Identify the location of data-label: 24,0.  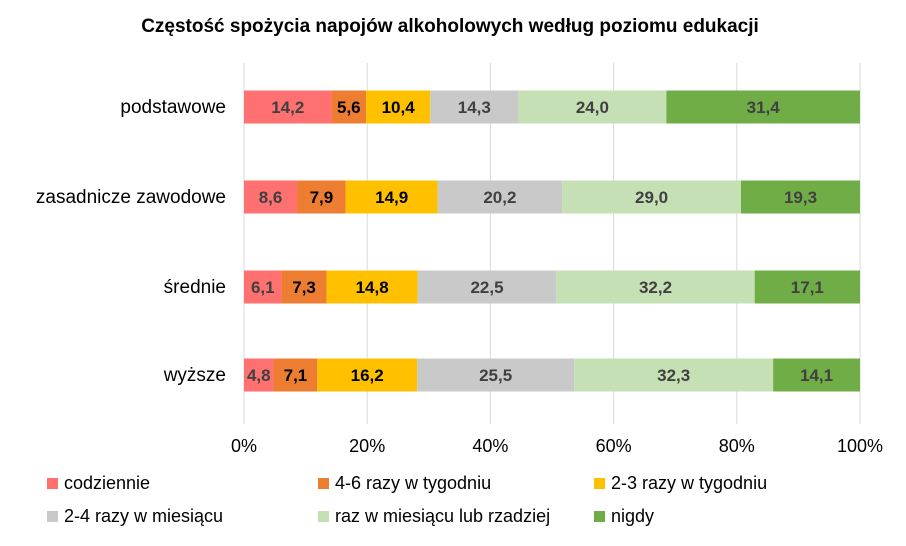
(592, 107).